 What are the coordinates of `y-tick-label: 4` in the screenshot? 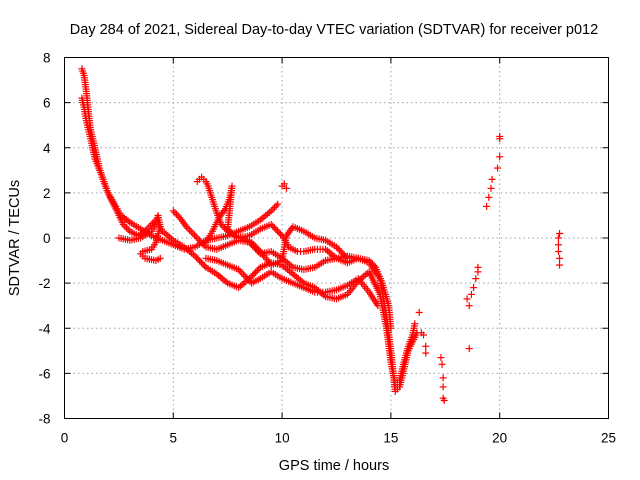 It's located at (47, 148).